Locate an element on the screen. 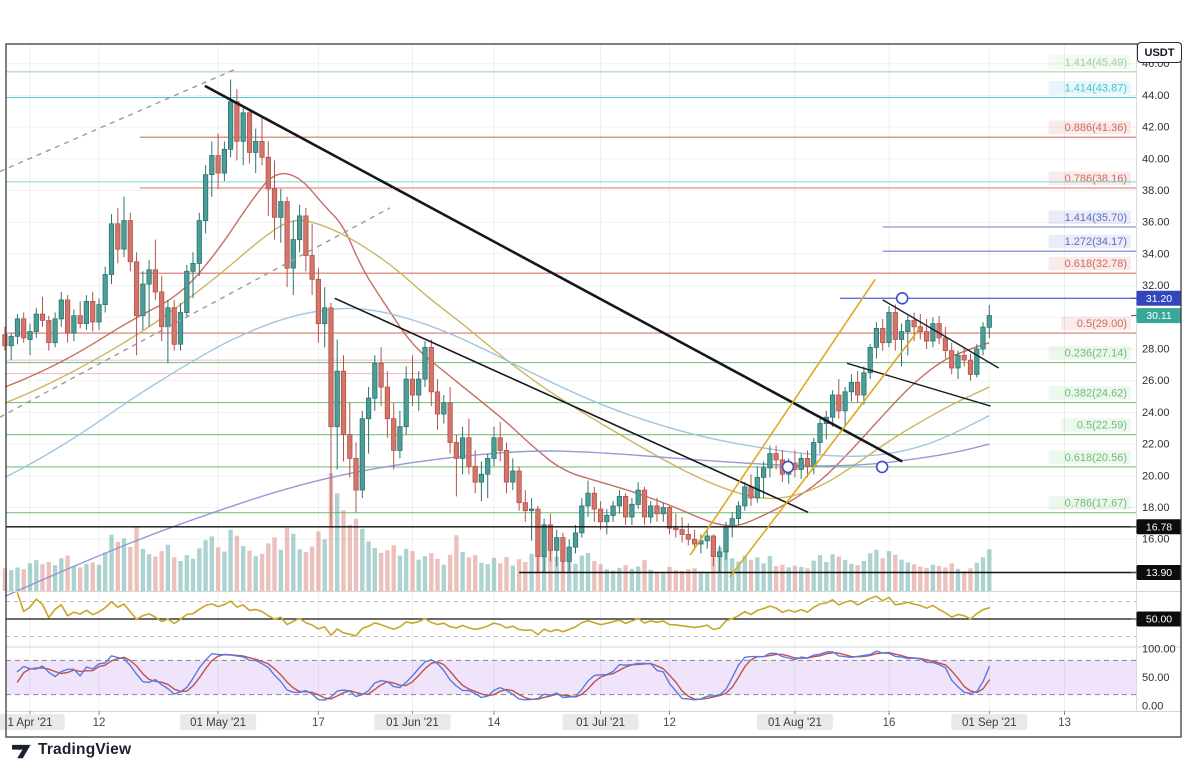 This screenshot has width=1186, height=768. svg-text: 16 is located at coordinates (889, 723).